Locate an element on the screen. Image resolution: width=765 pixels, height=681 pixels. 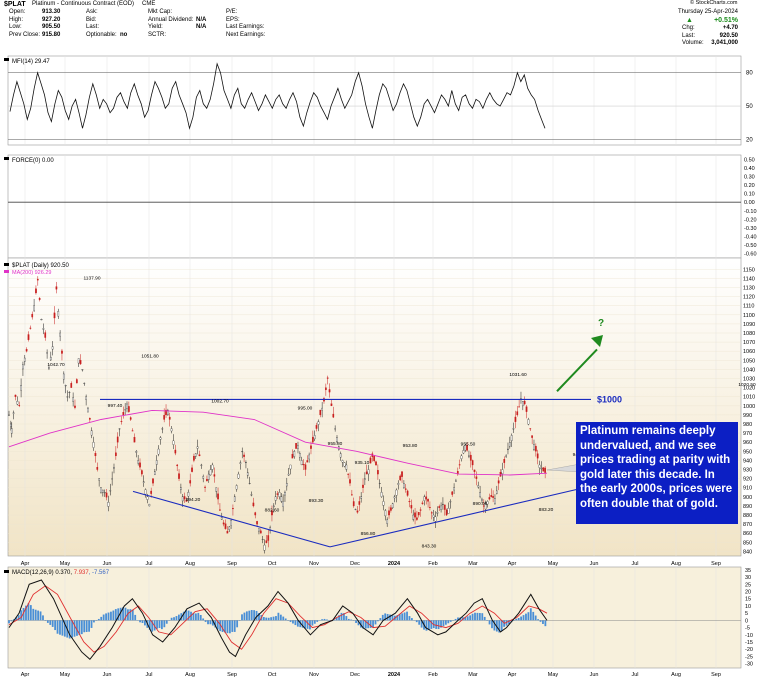
force-tick-label: 0.30 is located at coordinates (749, 177).